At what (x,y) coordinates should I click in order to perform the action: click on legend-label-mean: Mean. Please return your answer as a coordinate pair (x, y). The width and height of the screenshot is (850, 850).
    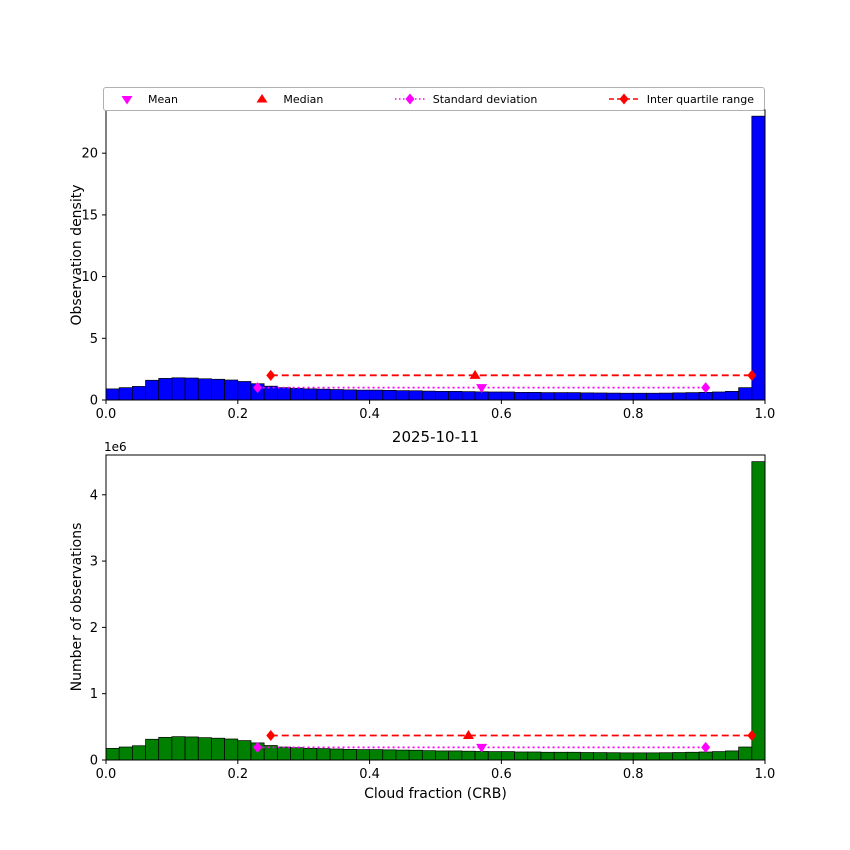
    Looking at the image, I should click on (163, 99).